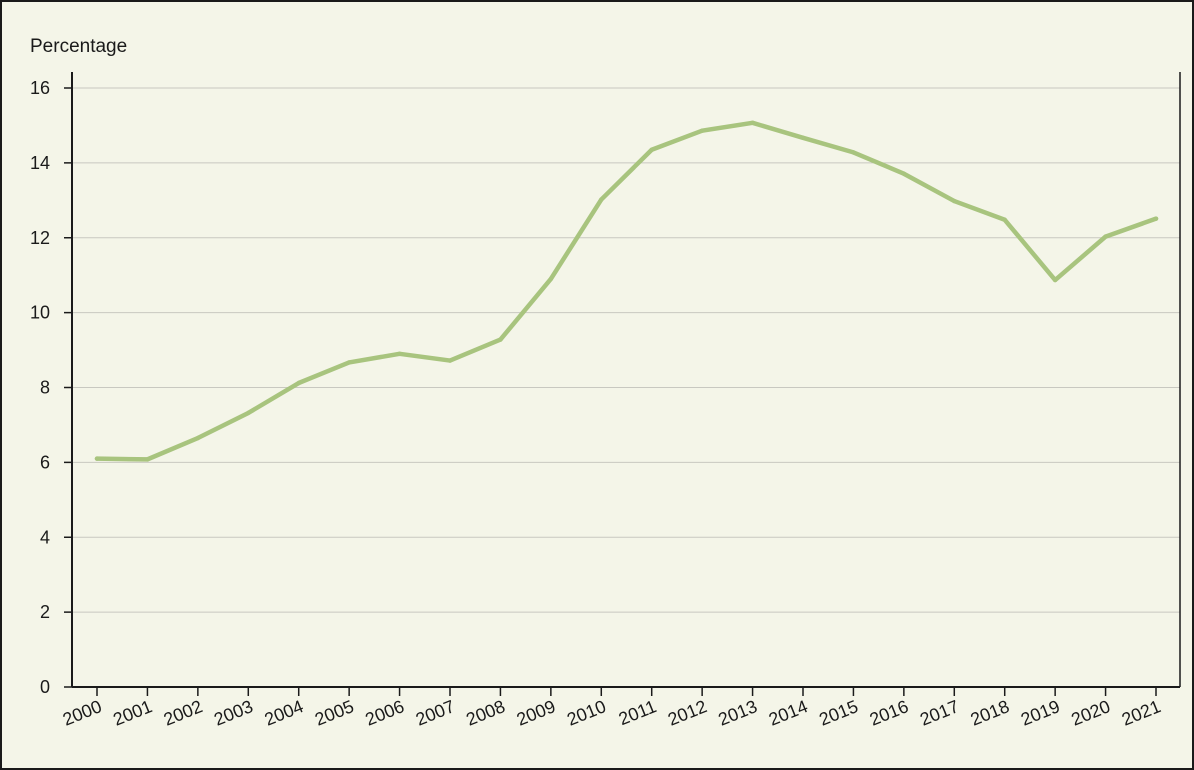  What do you see at coordinates (687, 713) in the screenshot?
I see `x-tick-label: 2012` at bounding box center [687, 713].